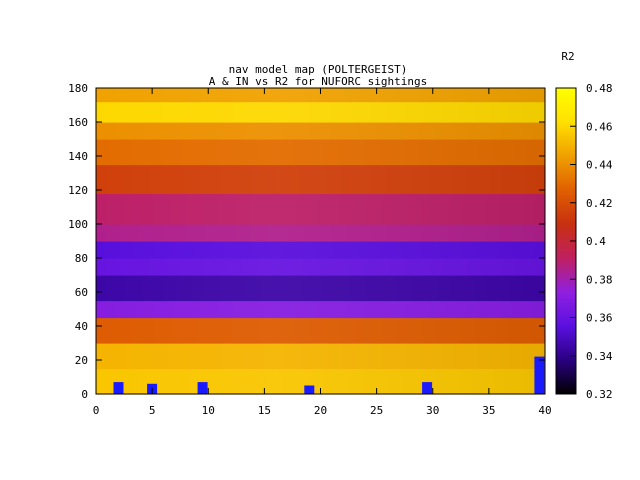 This screenshot has height=480, width=640. Describe the element at coordinates (78, 224) in the screenshot. I see `y-tick-label: 100` at that location.